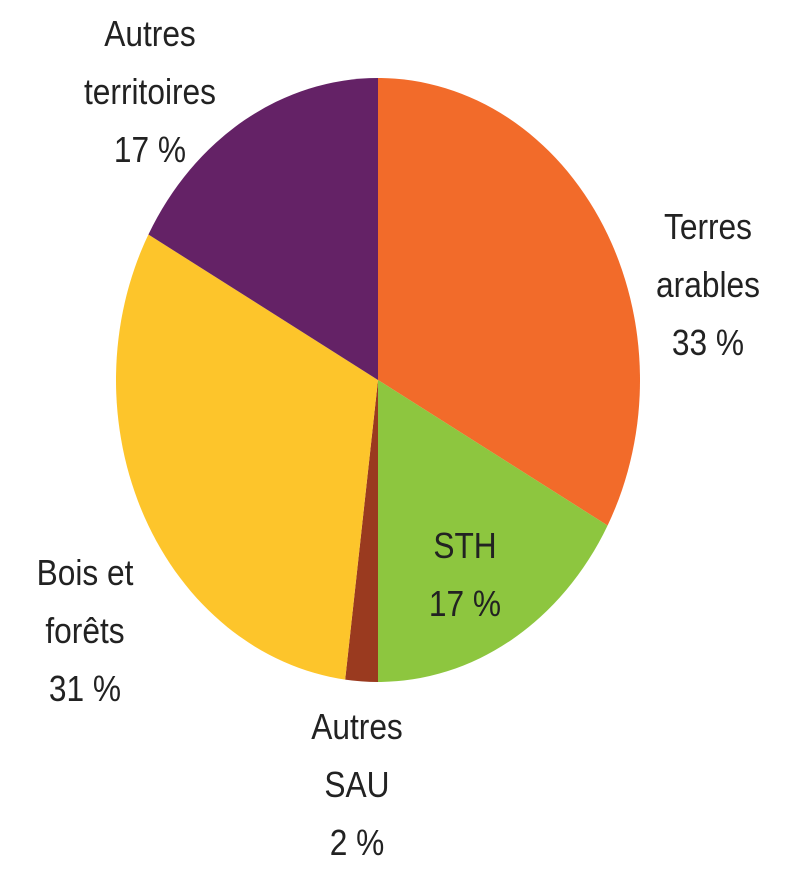  I want to click on label: Terres arables 33 %, so click(708, 285).